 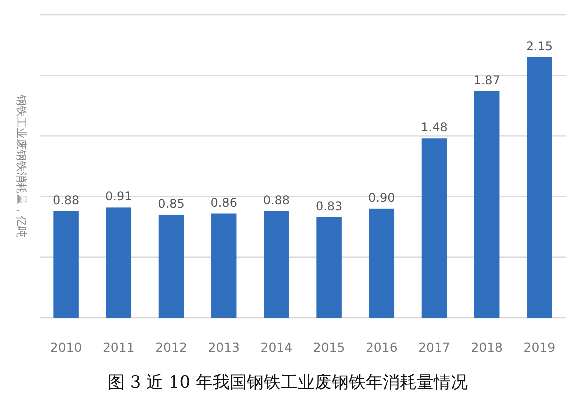 I want to click on data-label: 0.91, so click(x=119, y=197).